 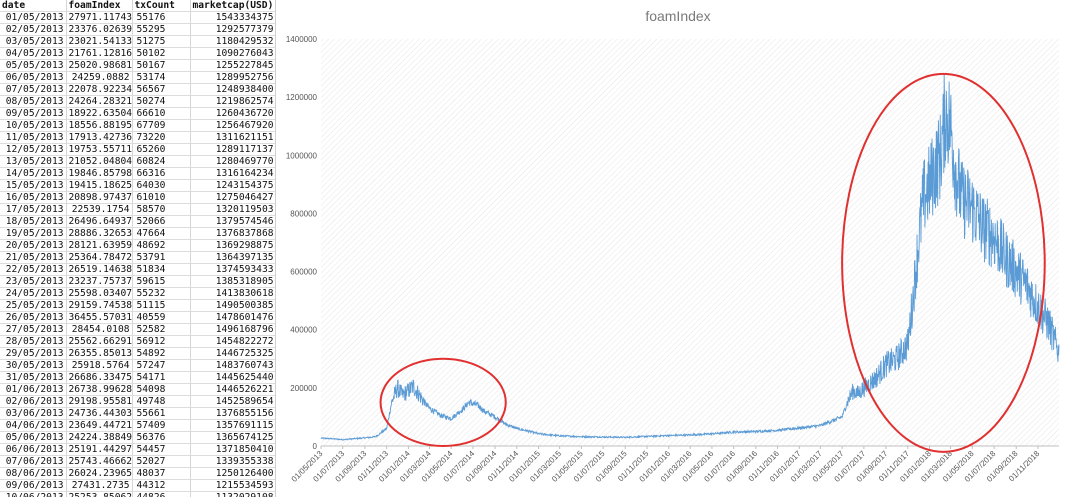 I want to click on header-marketcap: marketcap(USD), so click(x=232, y=6).